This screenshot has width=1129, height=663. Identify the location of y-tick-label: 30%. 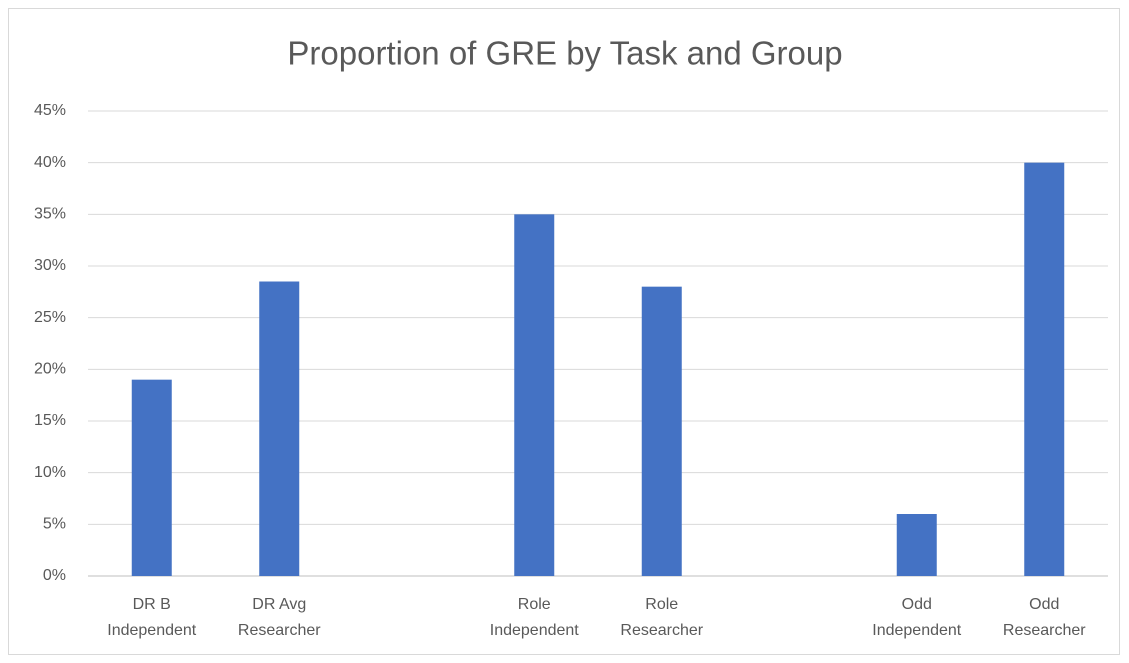
(50, 265).